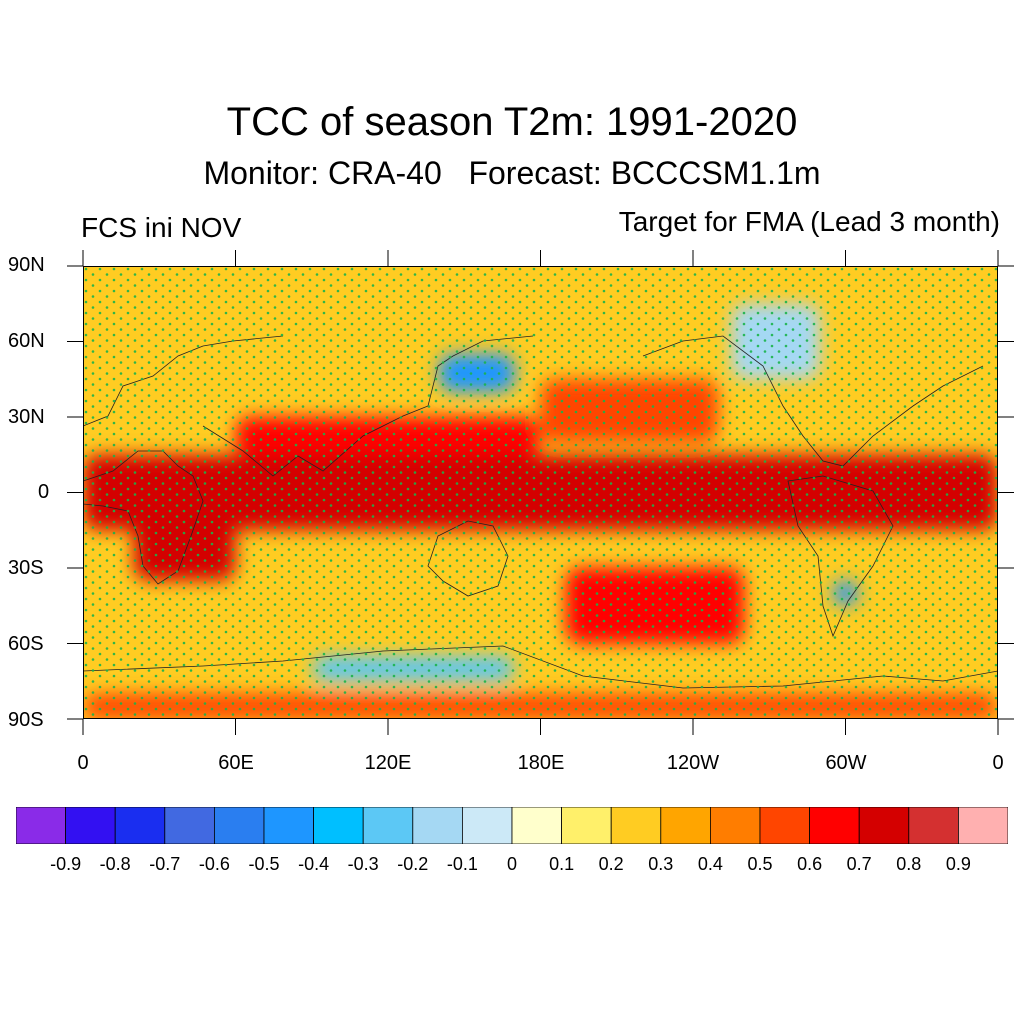 The height and width of the screenshot is (1024, 1024). What do you see at coordinates (810, 864) in the screenshot?
I see `colorbar-label-15: 0.6` at bounding box center [810, 864].